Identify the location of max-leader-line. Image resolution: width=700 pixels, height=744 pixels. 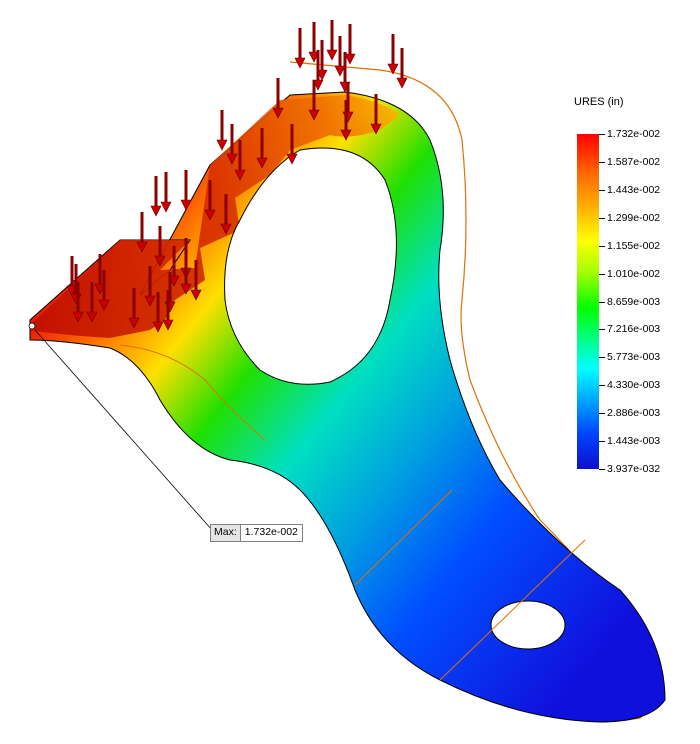
(123, 430).